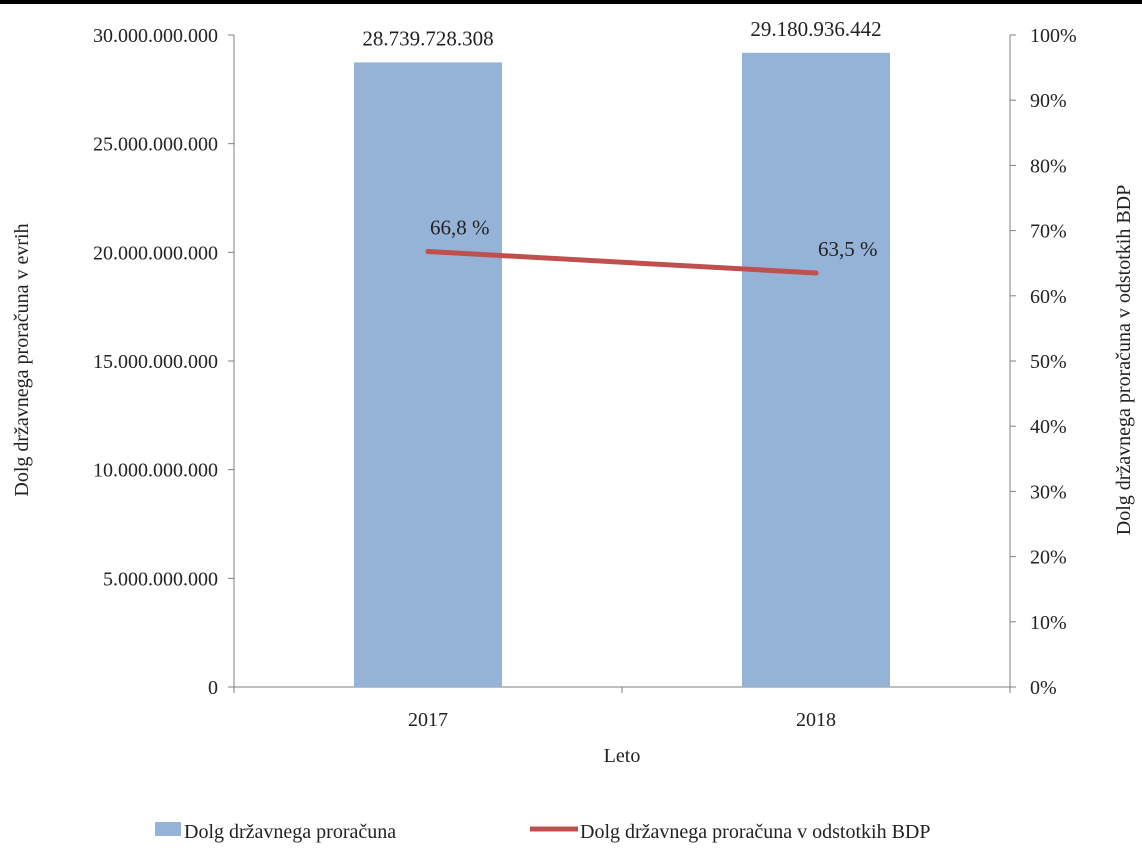  What do you see at coordinates (168, 829) in the screenshot?
I see `legend-swatch-bar` at bounding box center [168, 829].